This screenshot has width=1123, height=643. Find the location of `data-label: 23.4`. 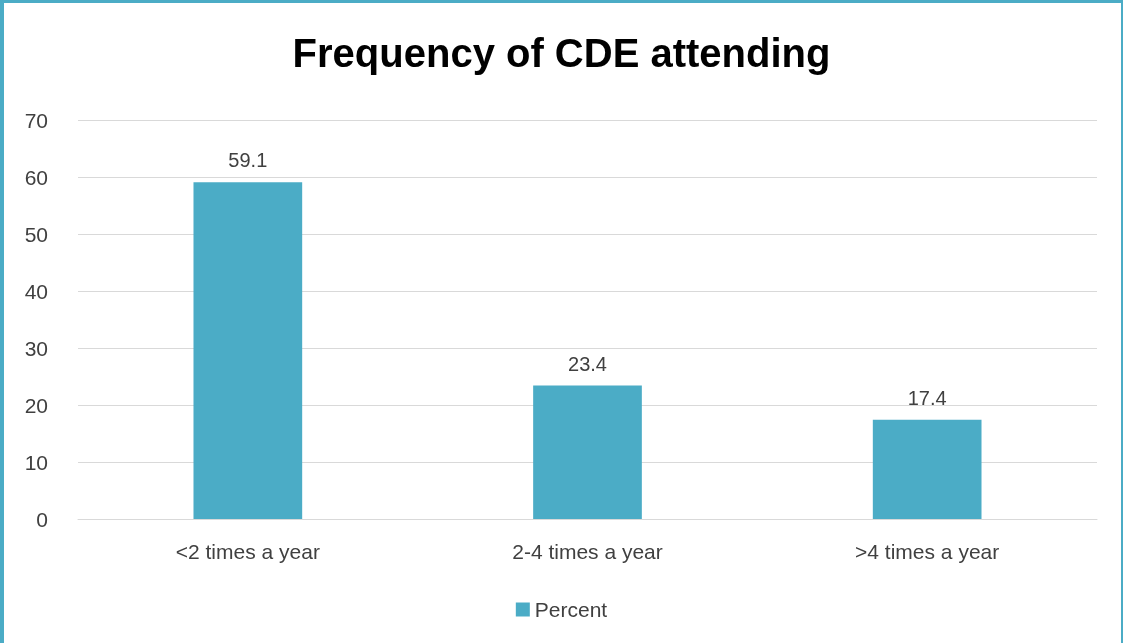

data-label: 23.4 is located at coordinates (587, 363).